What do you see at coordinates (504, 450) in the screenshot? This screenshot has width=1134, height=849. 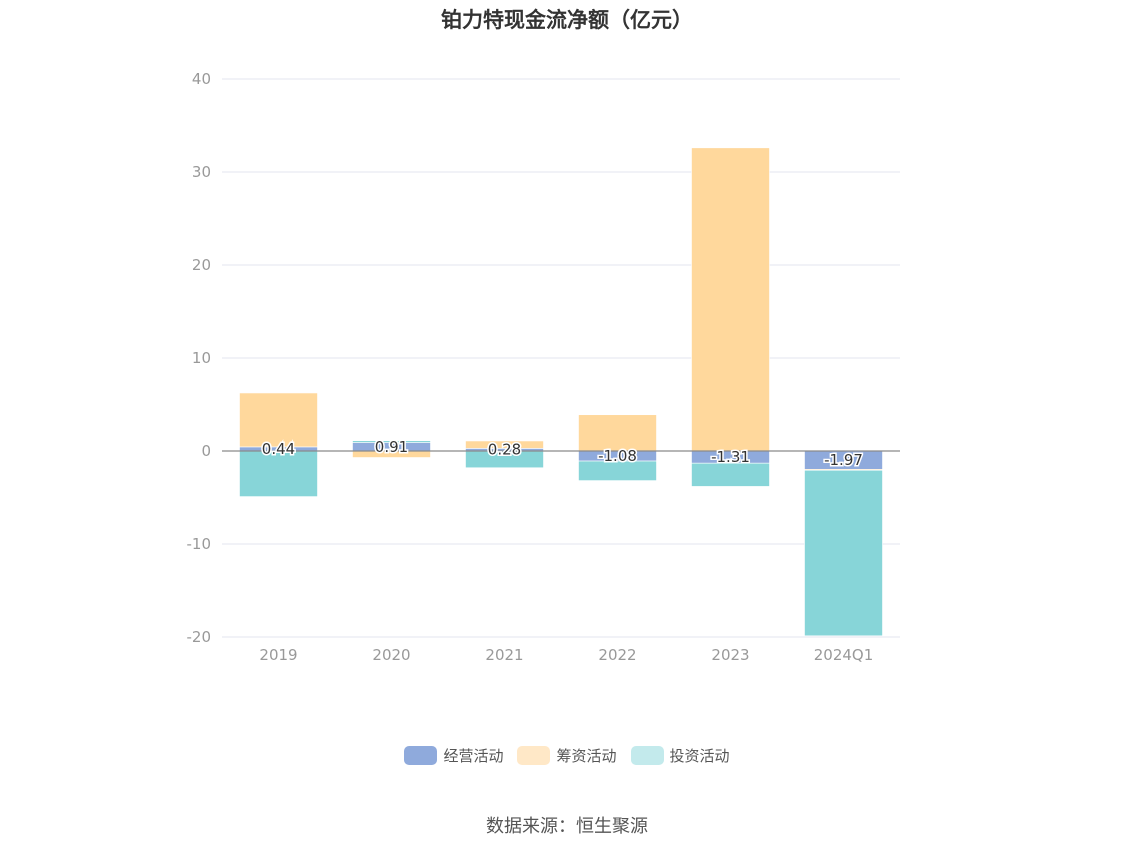 I see `data-label: 0.28` at bounding box center [504, 450].